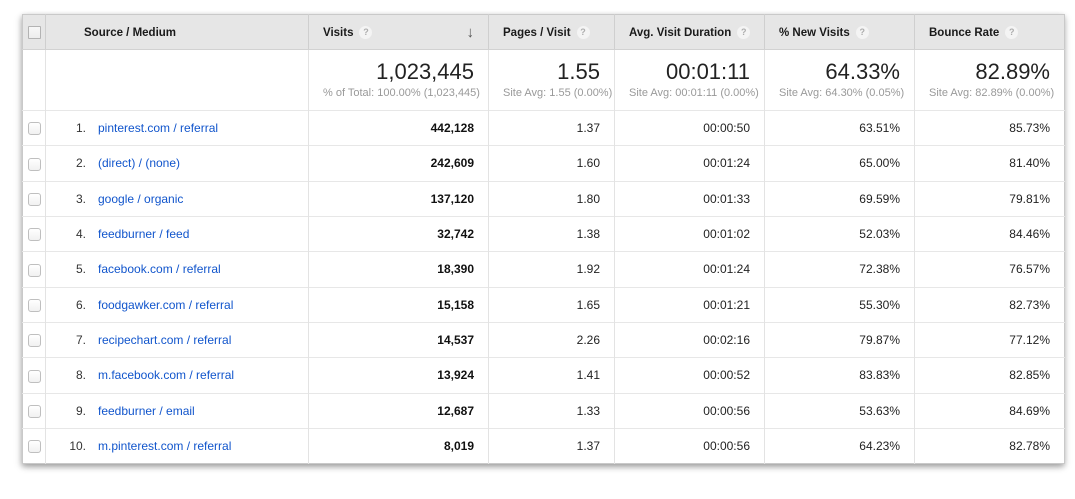  I want to click on source-medium-link: pinterest.com / referral, so click(158, 128).